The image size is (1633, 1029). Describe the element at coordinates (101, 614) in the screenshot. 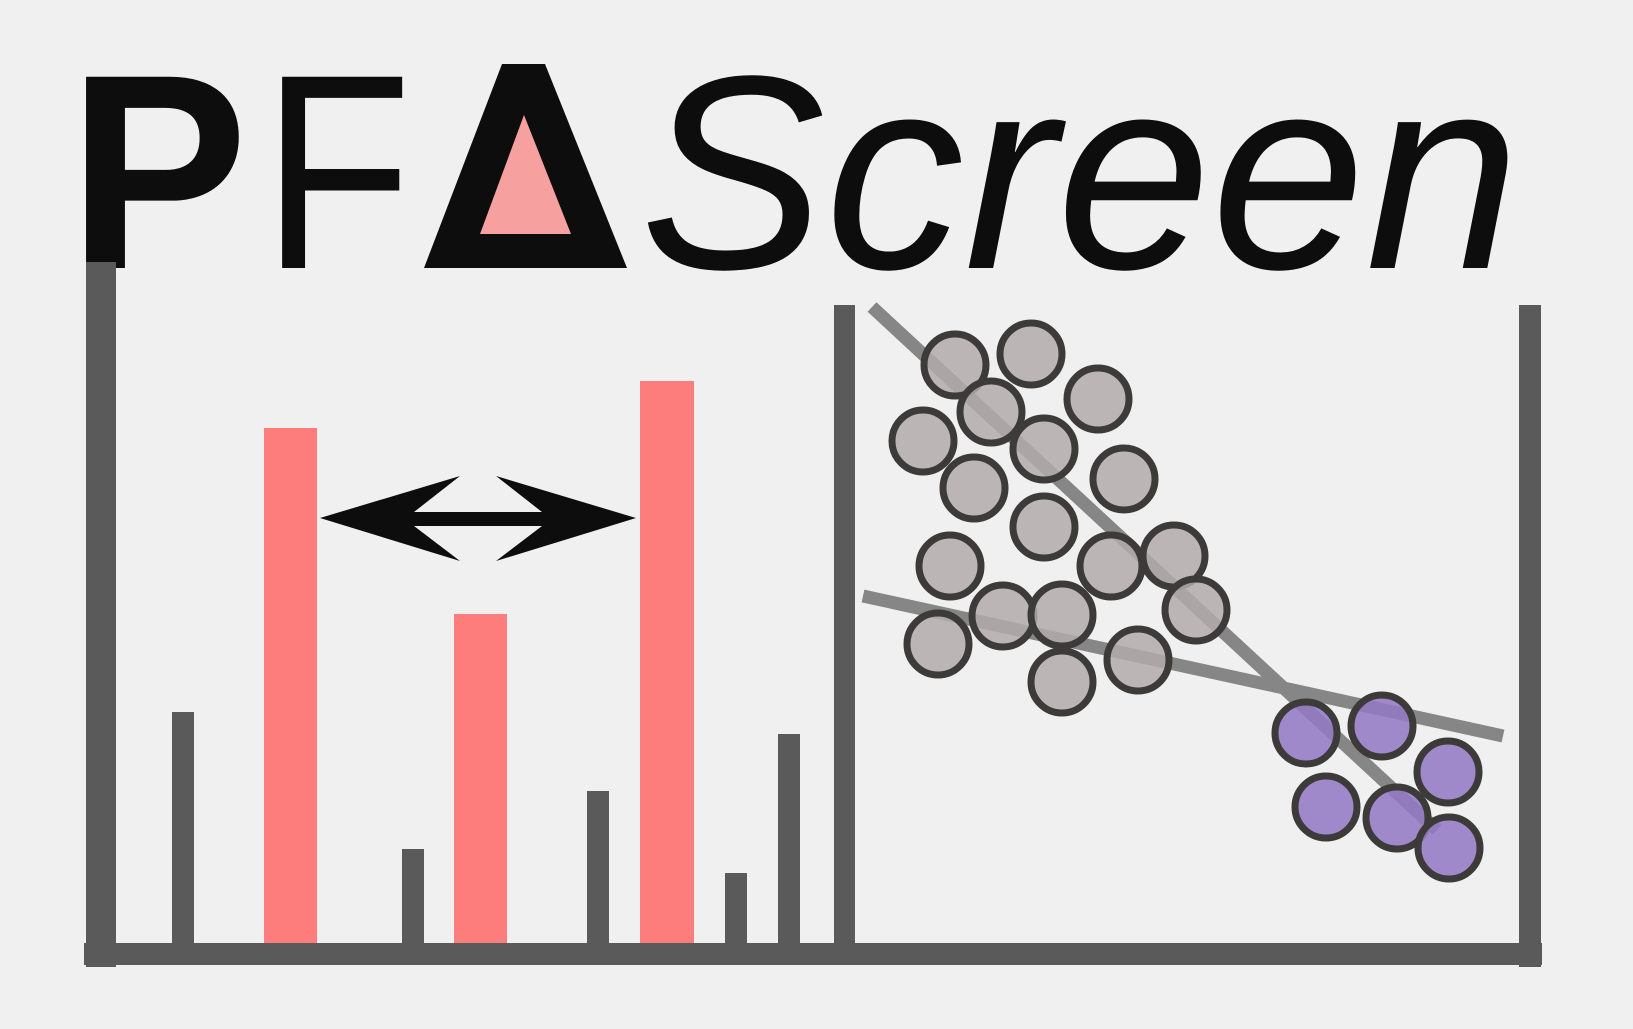

I see `spectrum-y-axis` at that location.